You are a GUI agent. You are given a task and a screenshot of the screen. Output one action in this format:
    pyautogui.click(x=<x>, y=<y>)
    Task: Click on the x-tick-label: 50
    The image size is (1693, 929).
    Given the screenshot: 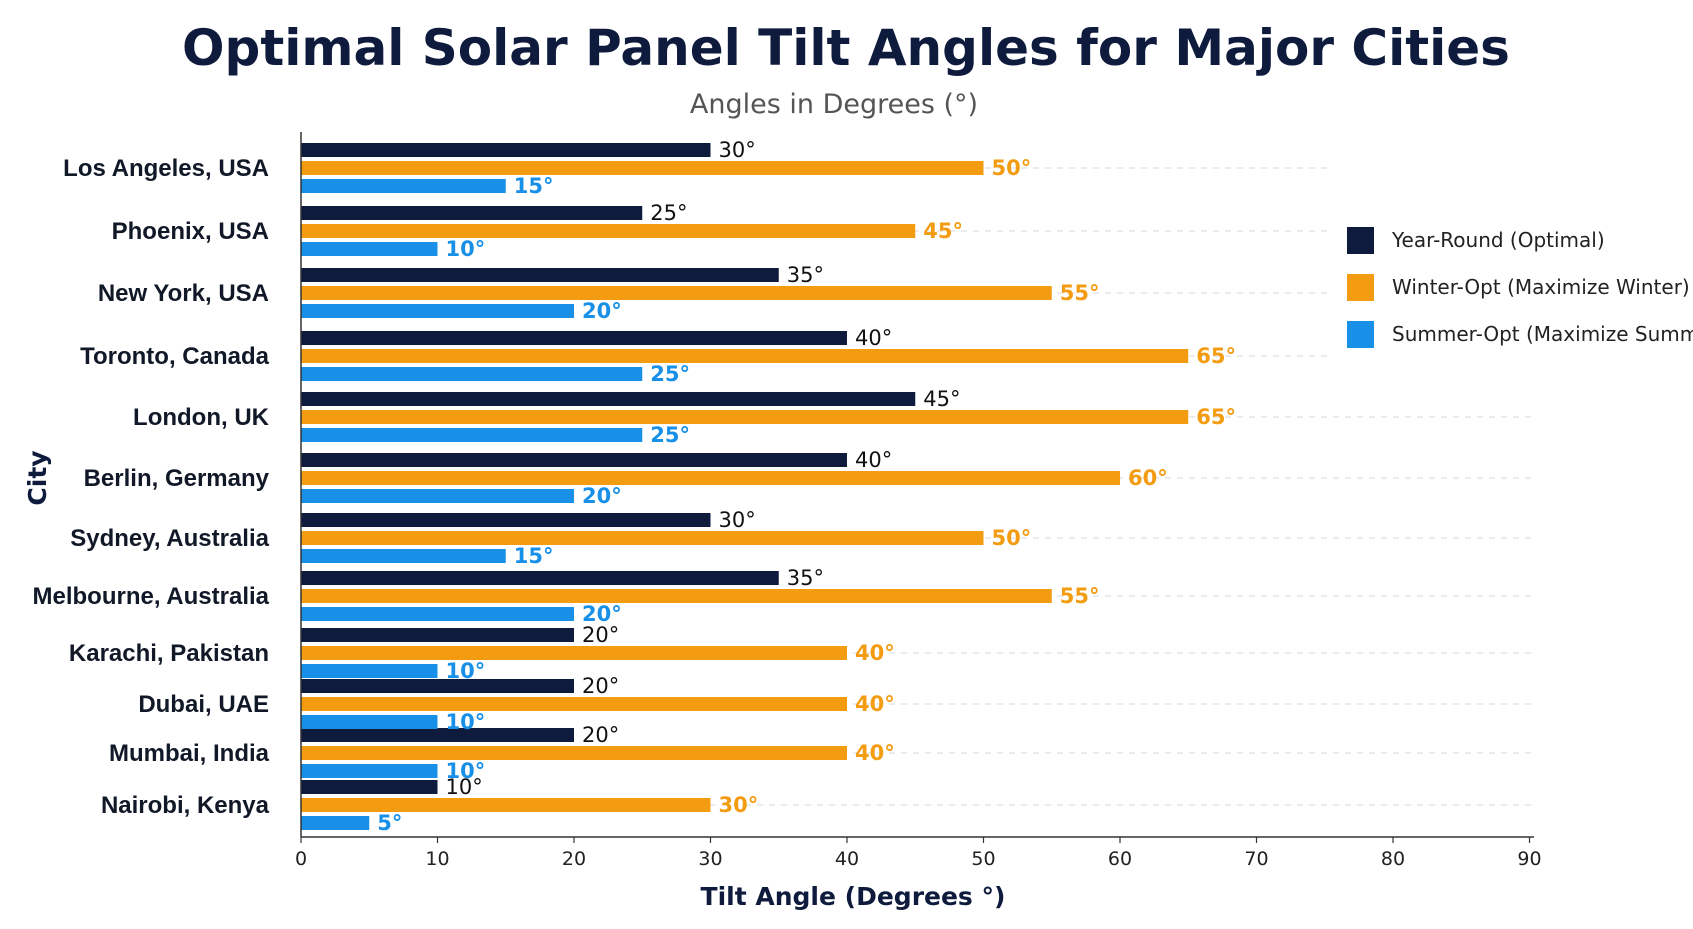 What is the action you would take?
    pyautogui.click(x=983, y=859)
    